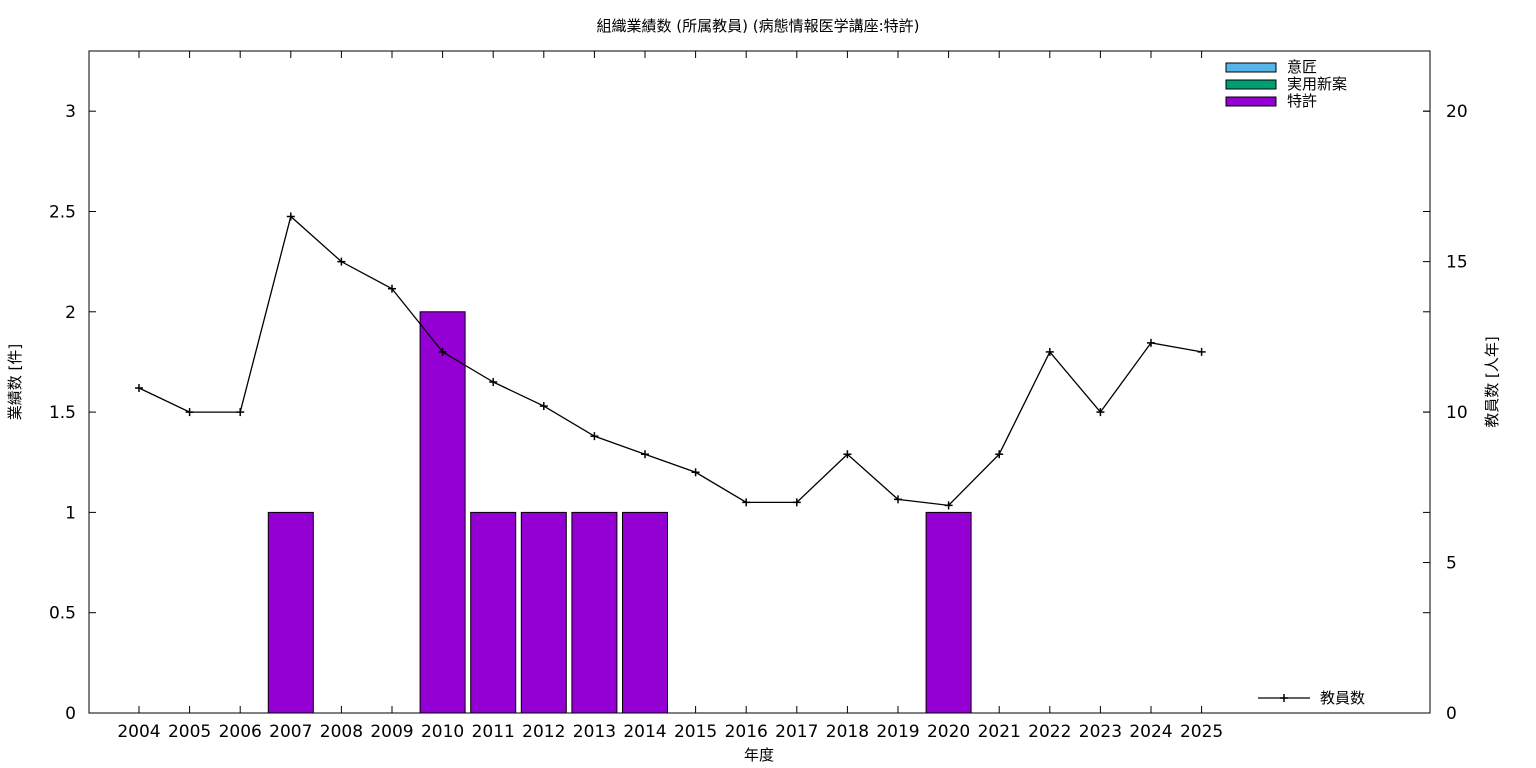  Describe the element at coordinates (948, 505) in the screenshot. I see `staff-point-2020` at that location.